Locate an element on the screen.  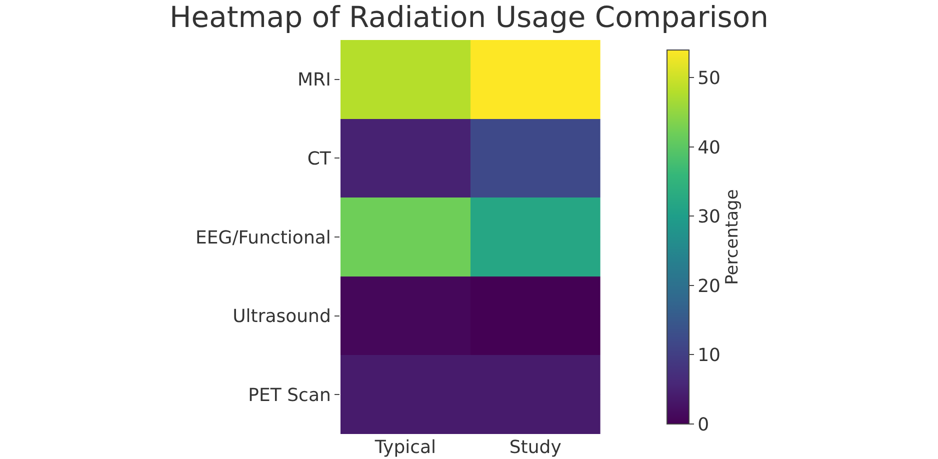
y-tick-label: Ultrasound is located at coordinates (281, 317).